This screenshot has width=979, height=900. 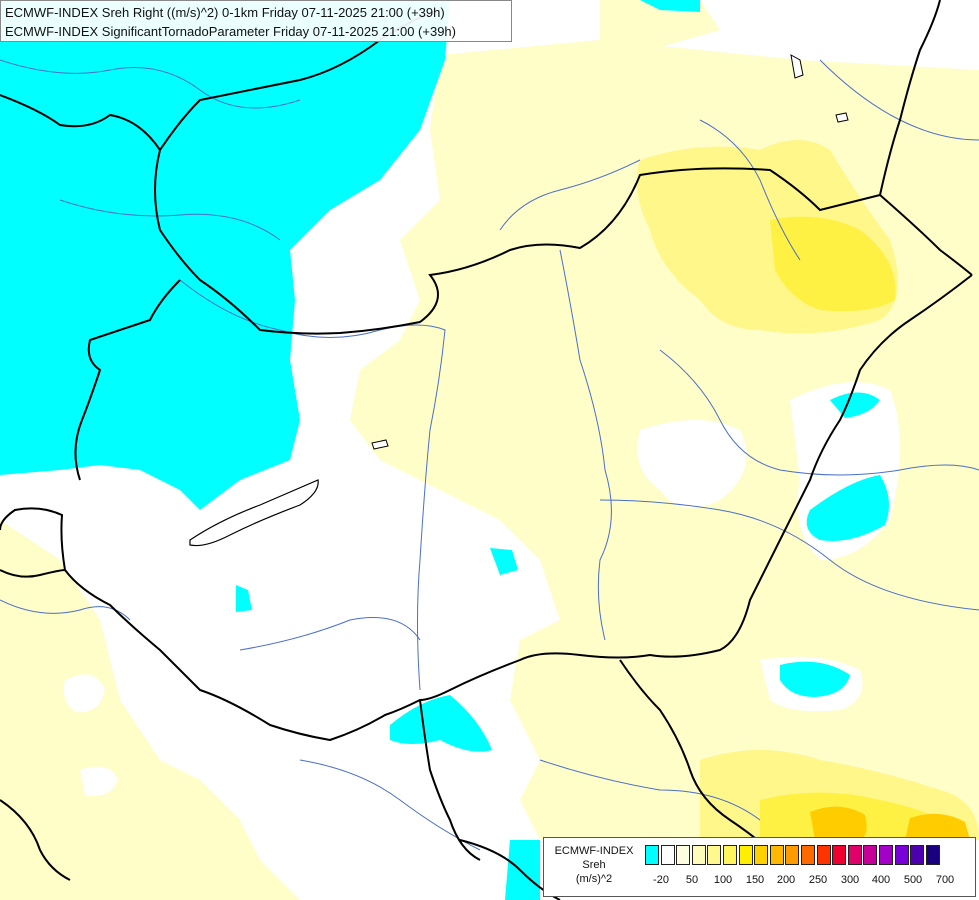 What do you see at coordinates (818, 880) in the screenshot?
I see `legend-tick-label: 250` at bounding box center [818, 880].